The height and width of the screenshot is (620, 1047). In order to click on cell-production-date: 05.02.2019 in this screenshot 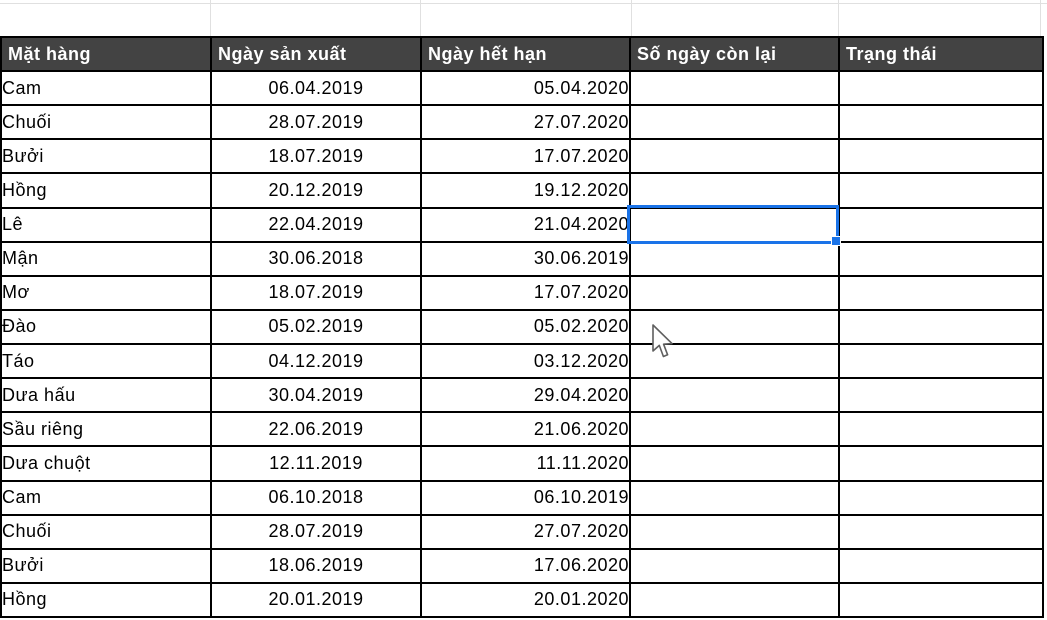, I will do `click(316, 327)`.